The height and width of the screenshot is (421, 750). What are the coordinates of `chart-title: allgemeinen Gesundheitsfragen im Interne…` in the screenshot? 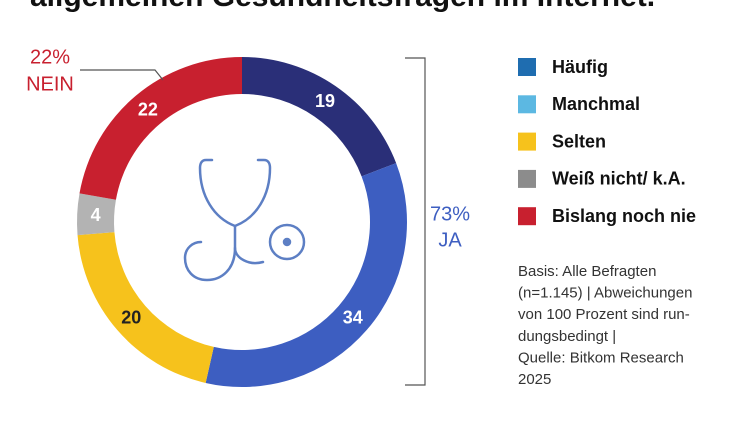 It's located at (342, 6).